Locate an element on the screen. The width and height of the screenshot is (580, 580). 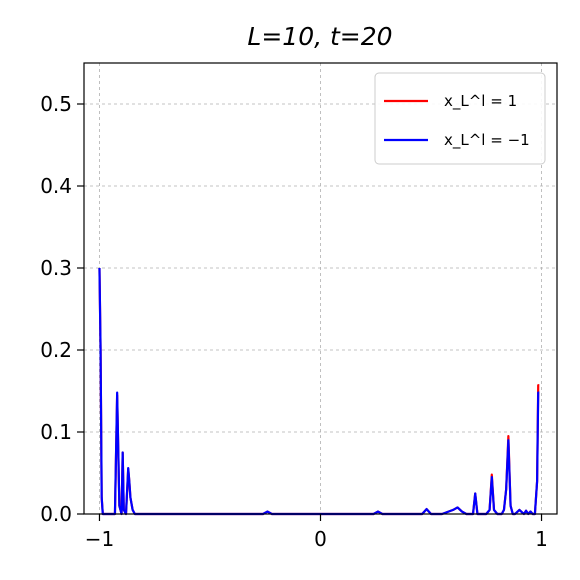
legend-box is located at coordinates (460, 118).